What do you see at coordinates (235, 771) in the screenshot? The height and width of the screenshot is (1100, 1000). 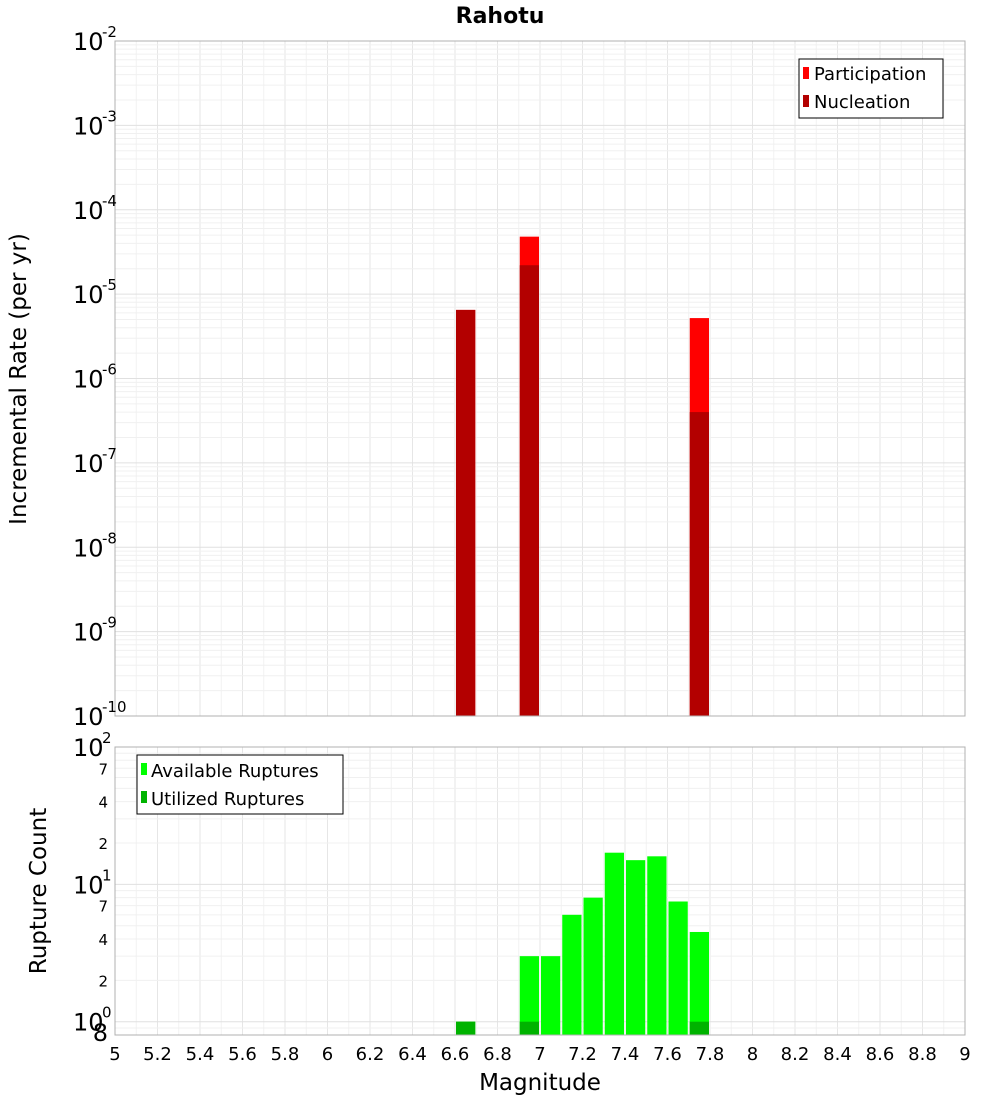 I see `legend-label-available: Available Ruptures` at bounding box center [235, 771].